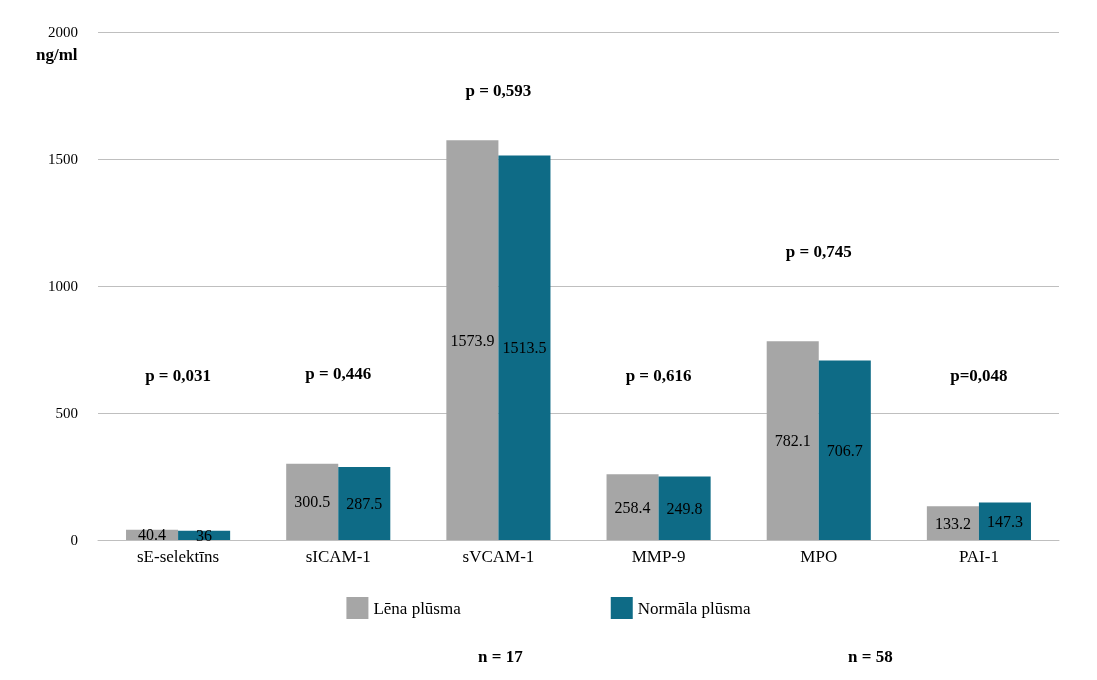 The image size is (1097, 680). I want to click on annotation: p = 0,616, so click(658, 375).